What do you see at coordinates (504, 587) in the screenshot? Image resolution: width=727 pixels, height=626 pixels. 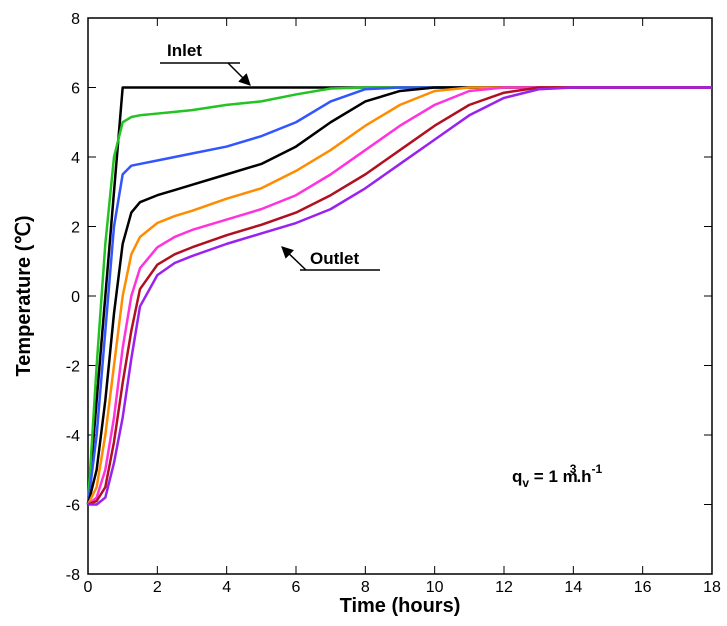 I see `x-tick-label: 12` at bounding box center [504, 587].